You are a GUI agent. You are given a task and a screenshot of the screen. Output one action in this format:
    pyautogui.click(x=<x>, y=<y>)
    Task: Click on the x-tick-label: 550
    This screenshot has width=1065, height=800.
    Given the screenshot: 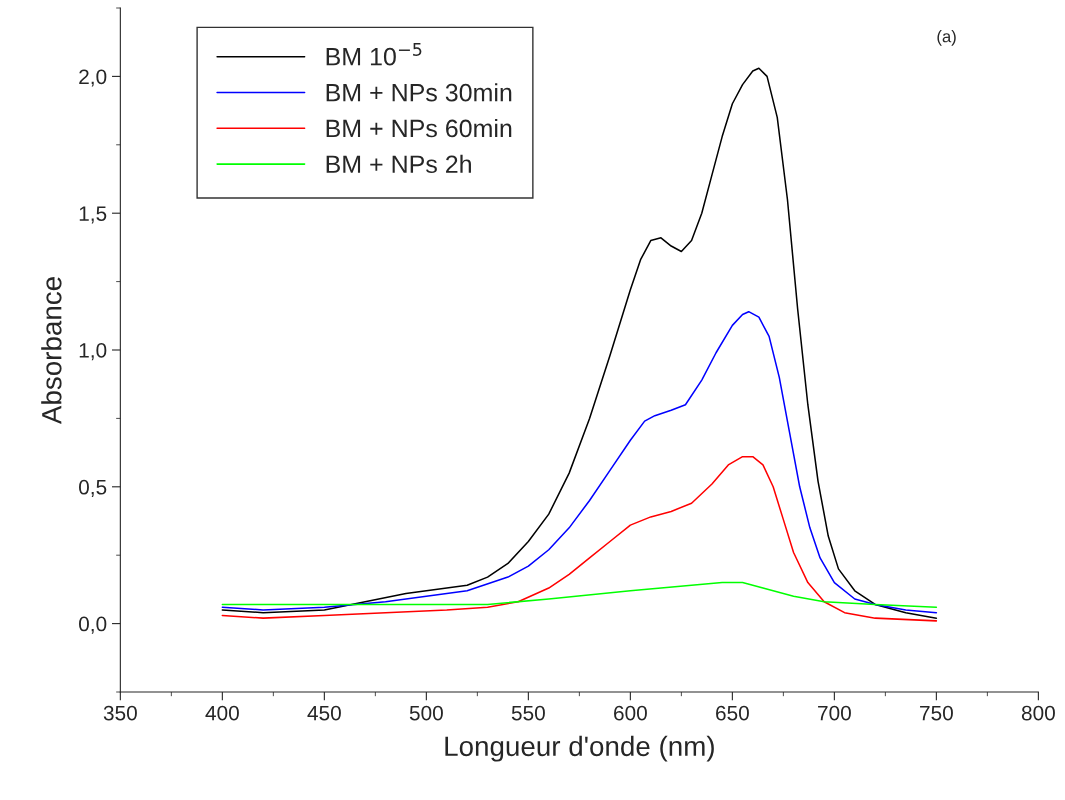 What is the action you would take?
    pyautogui.click(x=528, y=713)
    